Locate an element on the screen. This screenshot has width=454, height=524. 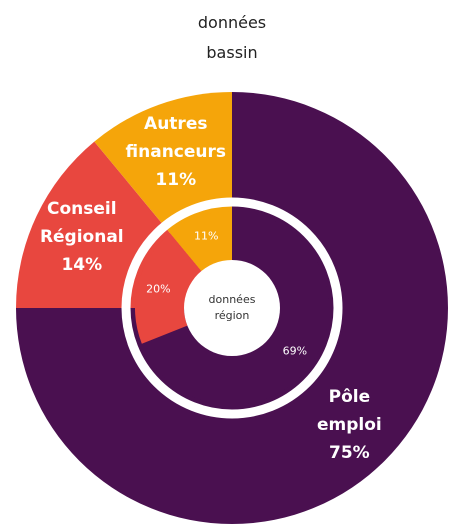
category-label: Autres financeurs is located at coordinates (176, 137).